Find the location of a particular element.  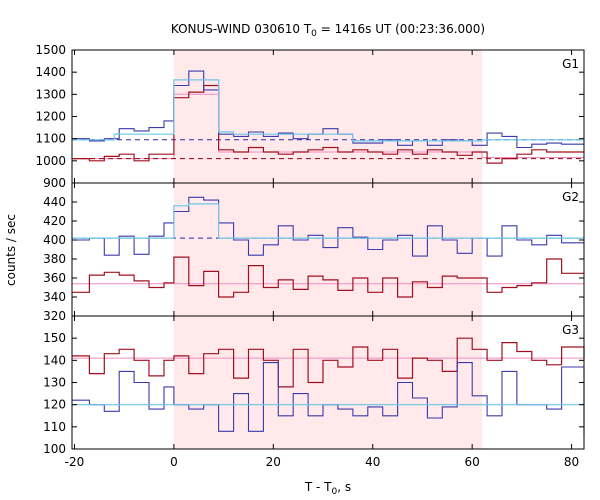

x-axis-label-main: T - T is located at coordinates (318, 487).